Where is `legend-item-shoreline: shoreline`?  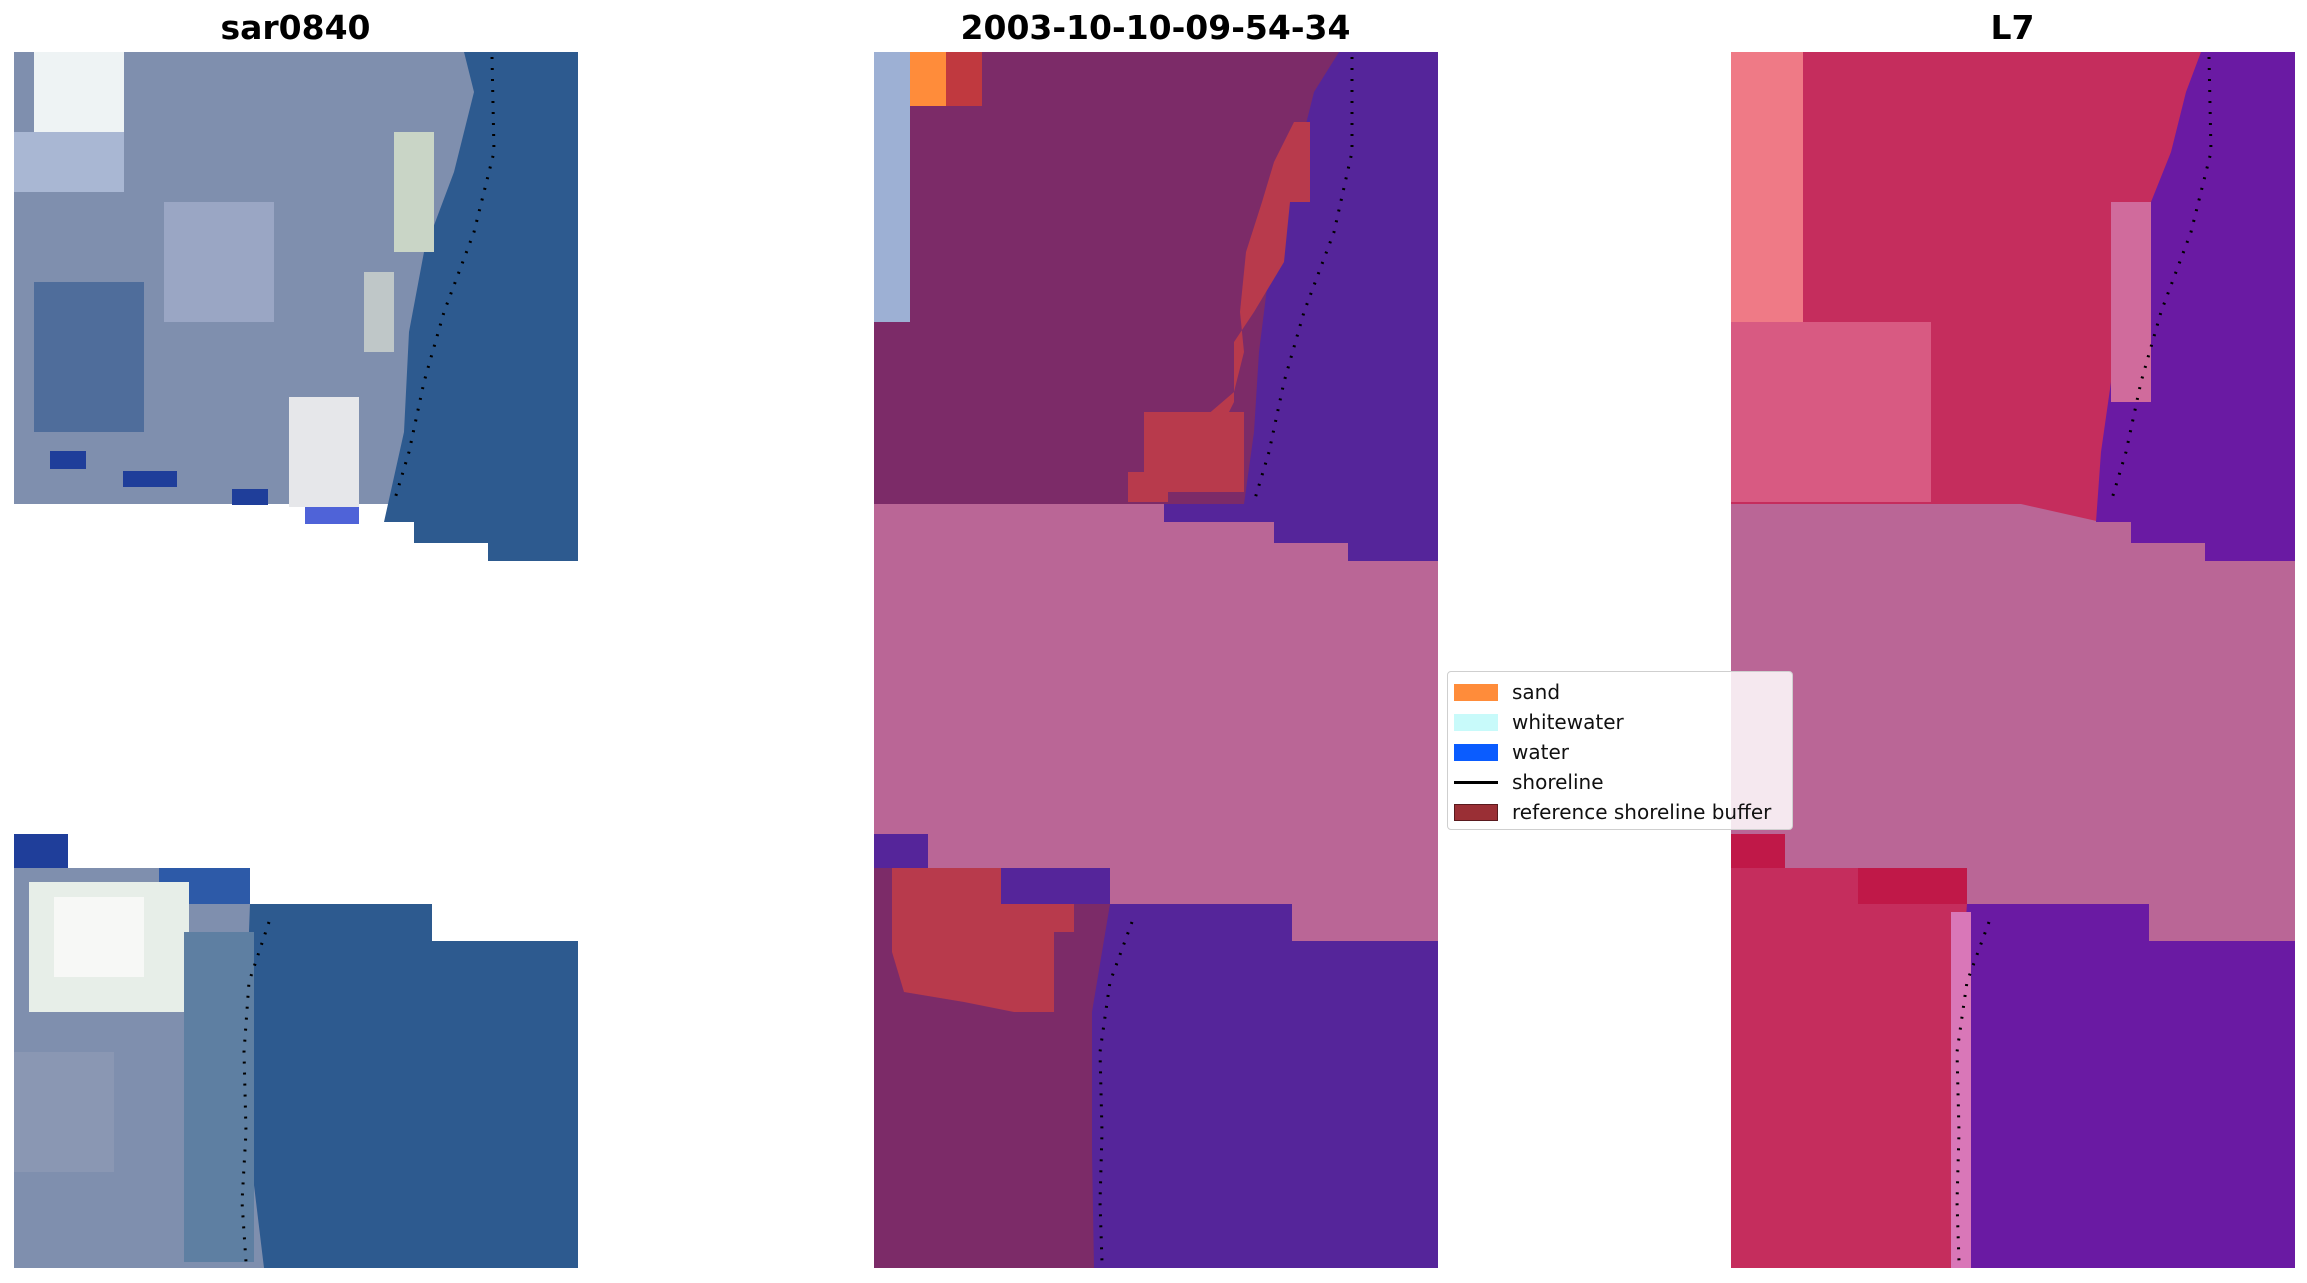 legend-item-shoreline: shoreline is located at coordinates (1529, 782).